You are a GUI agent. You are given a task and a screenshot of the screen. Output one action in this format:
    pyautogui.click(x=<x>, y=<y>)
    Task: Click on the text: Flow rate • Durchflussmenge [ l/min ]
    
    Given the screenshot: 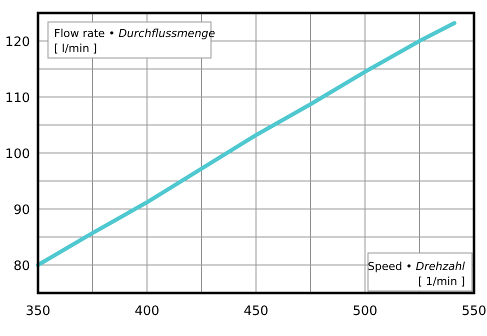 What is the action you would take?
    pyautogui.click(x=135, y=41)
    